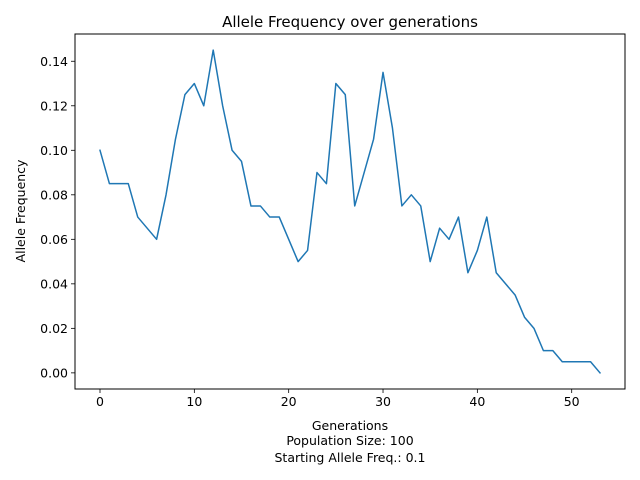 This screenshot has height=480, width=640. Describe the element at coordinates (350, 425) in the screenshot. I see `x-axis-label: Generations` at that location.